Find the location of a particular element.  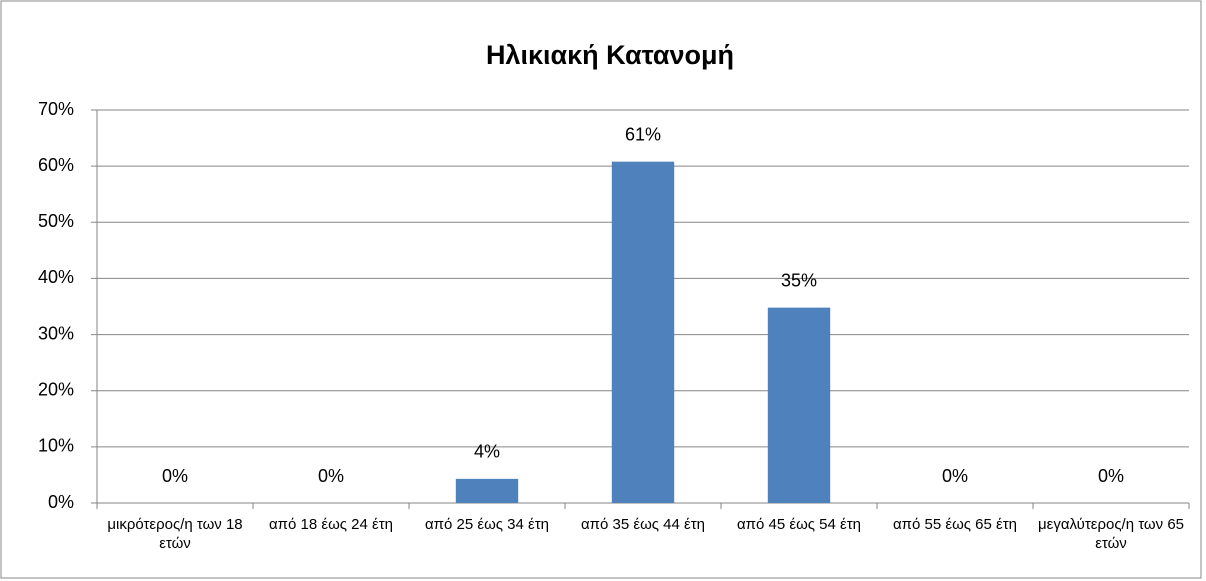

y-tick-label: 0% is located at coordinates (61, 502).